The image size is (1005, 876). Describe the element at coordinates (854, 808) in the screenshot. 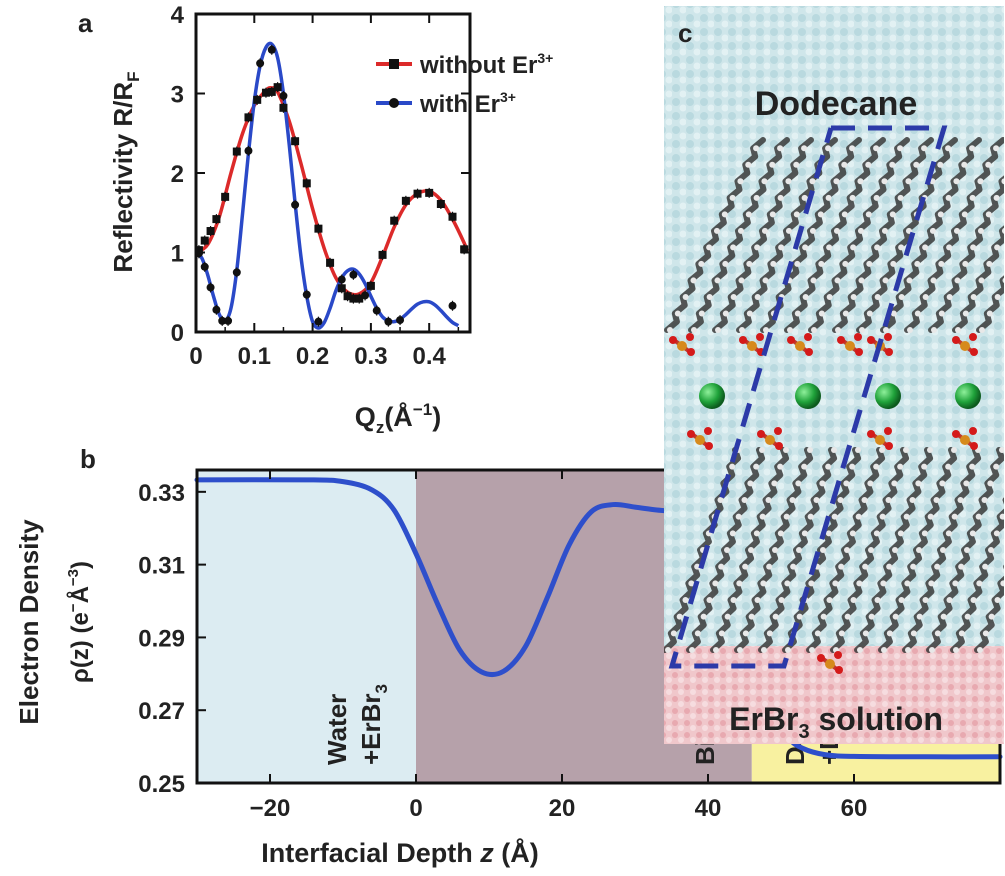

I see `x-tick-label: 60` at that location.